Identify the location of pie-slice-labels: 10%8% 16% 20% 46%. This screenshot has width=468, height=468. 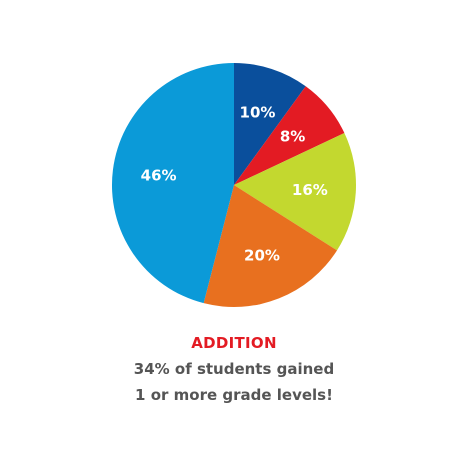
(234, 184).